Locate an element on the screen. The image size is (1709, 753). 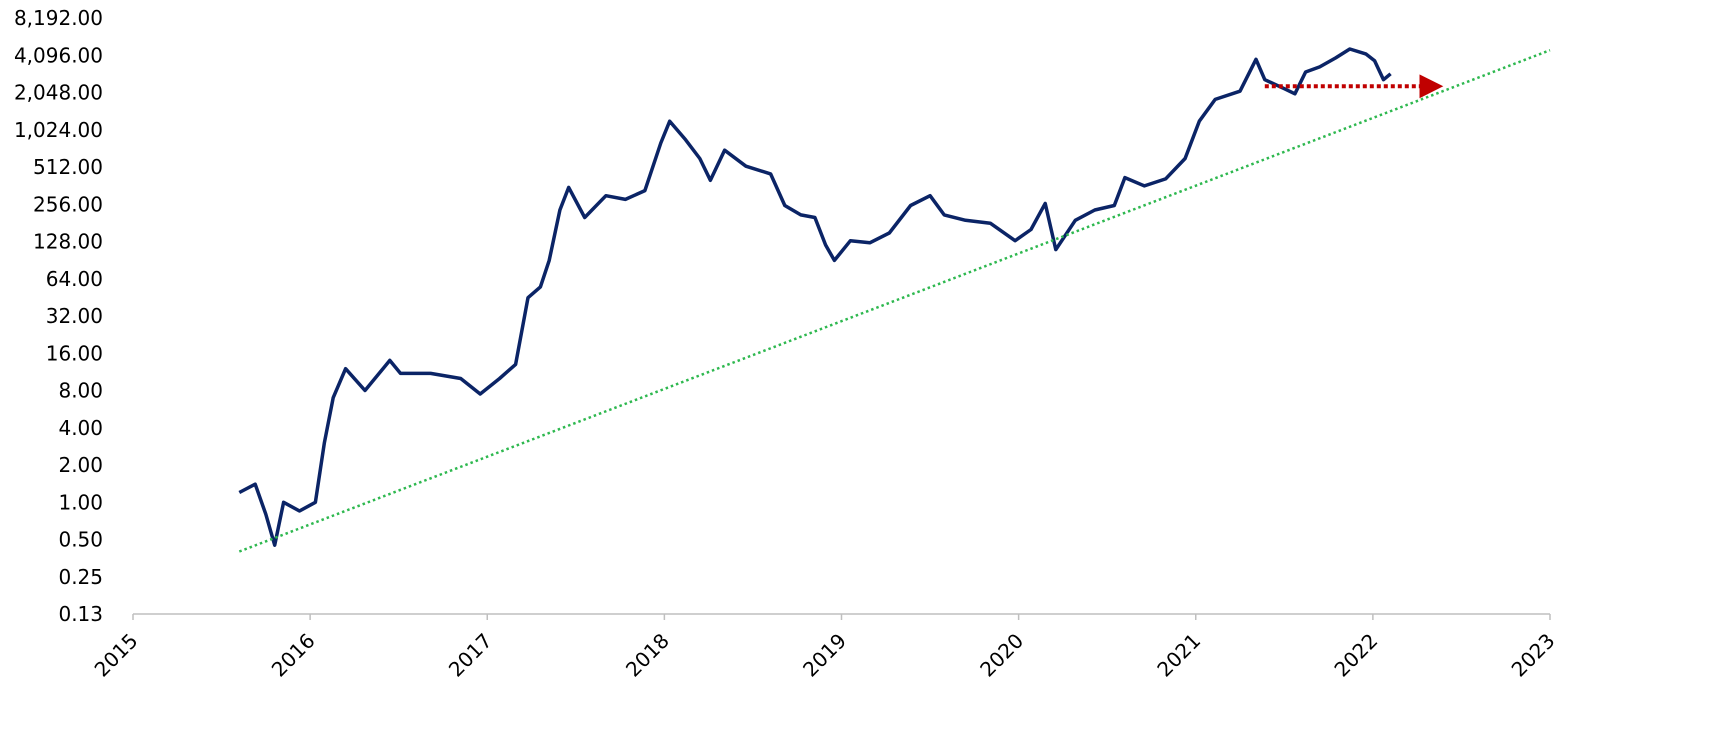
y-tick-label: 0.13 is located at coordinates (80, 614).